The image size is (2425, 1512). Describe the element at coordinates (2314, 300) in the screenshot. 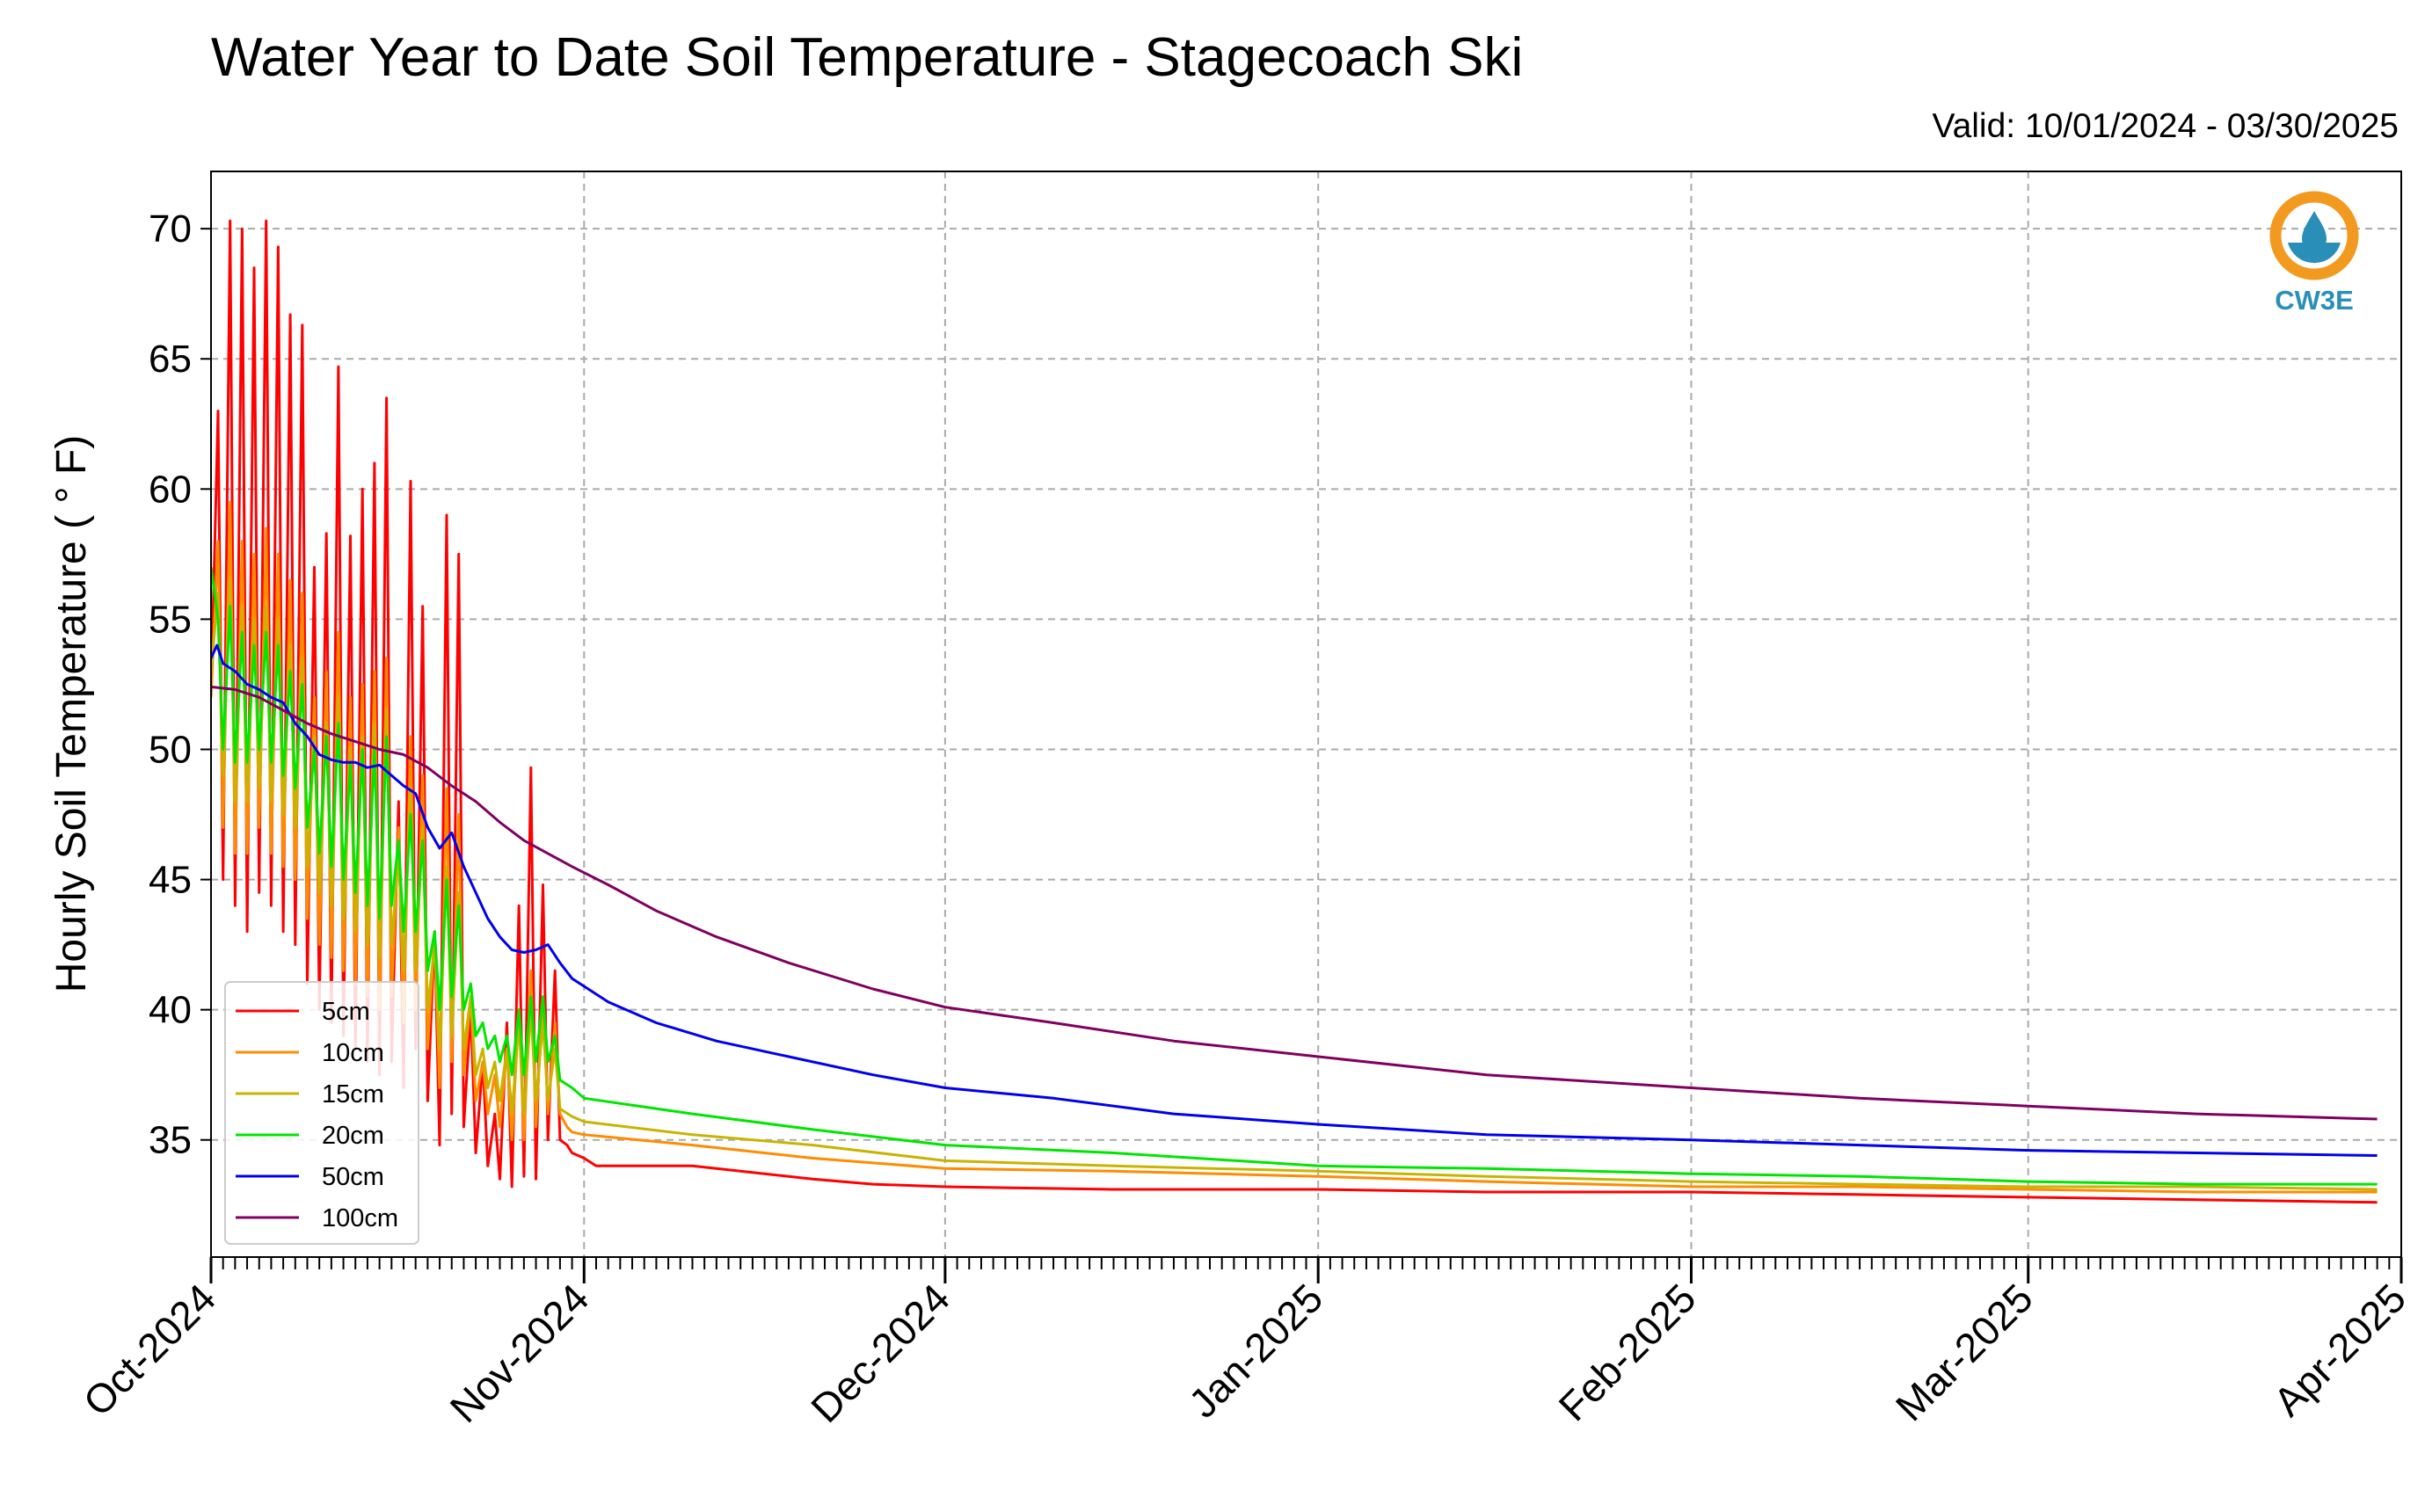

I see `logo-text: CW3E` at that location.